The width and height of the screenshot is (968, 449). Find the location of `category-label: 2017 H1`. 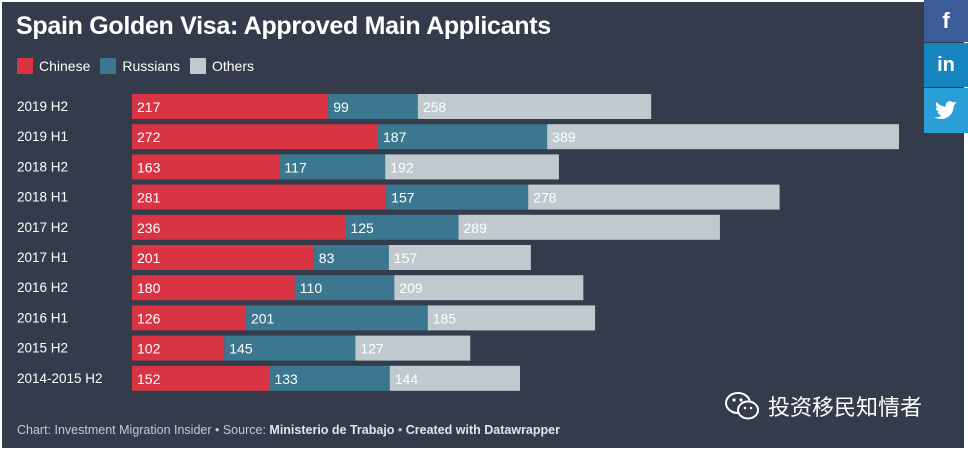

category-label: 2017 H1 is located at coordinates (42, 257).